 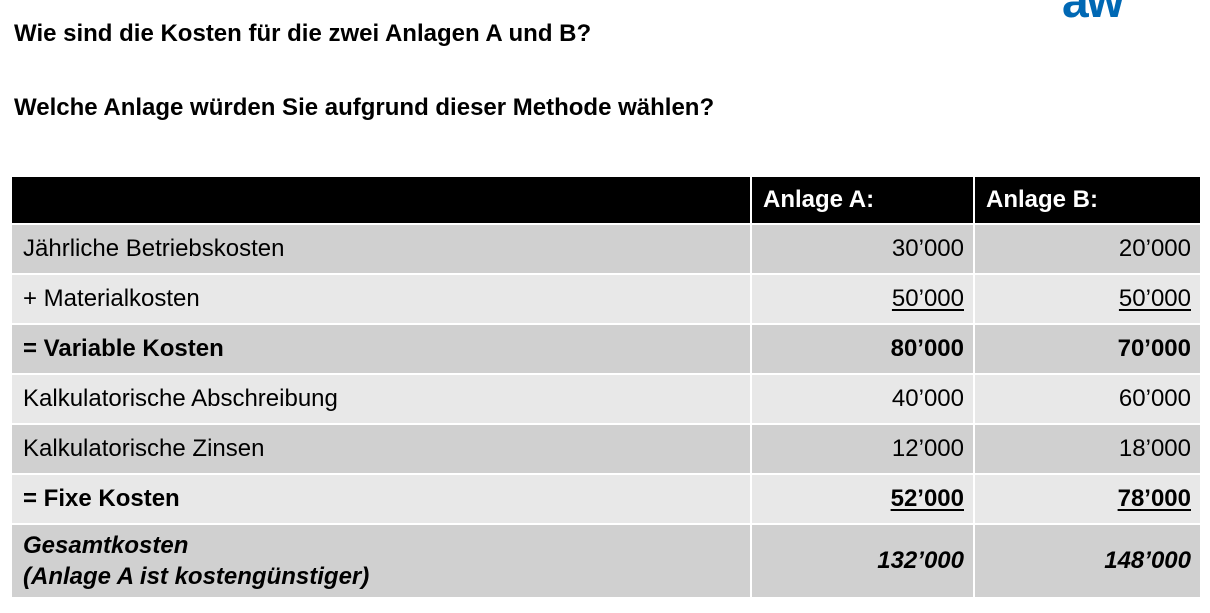 I want to click on table-row: Jährliche Betriebskosten 30’000 20’000, so click(x=606, y=250).